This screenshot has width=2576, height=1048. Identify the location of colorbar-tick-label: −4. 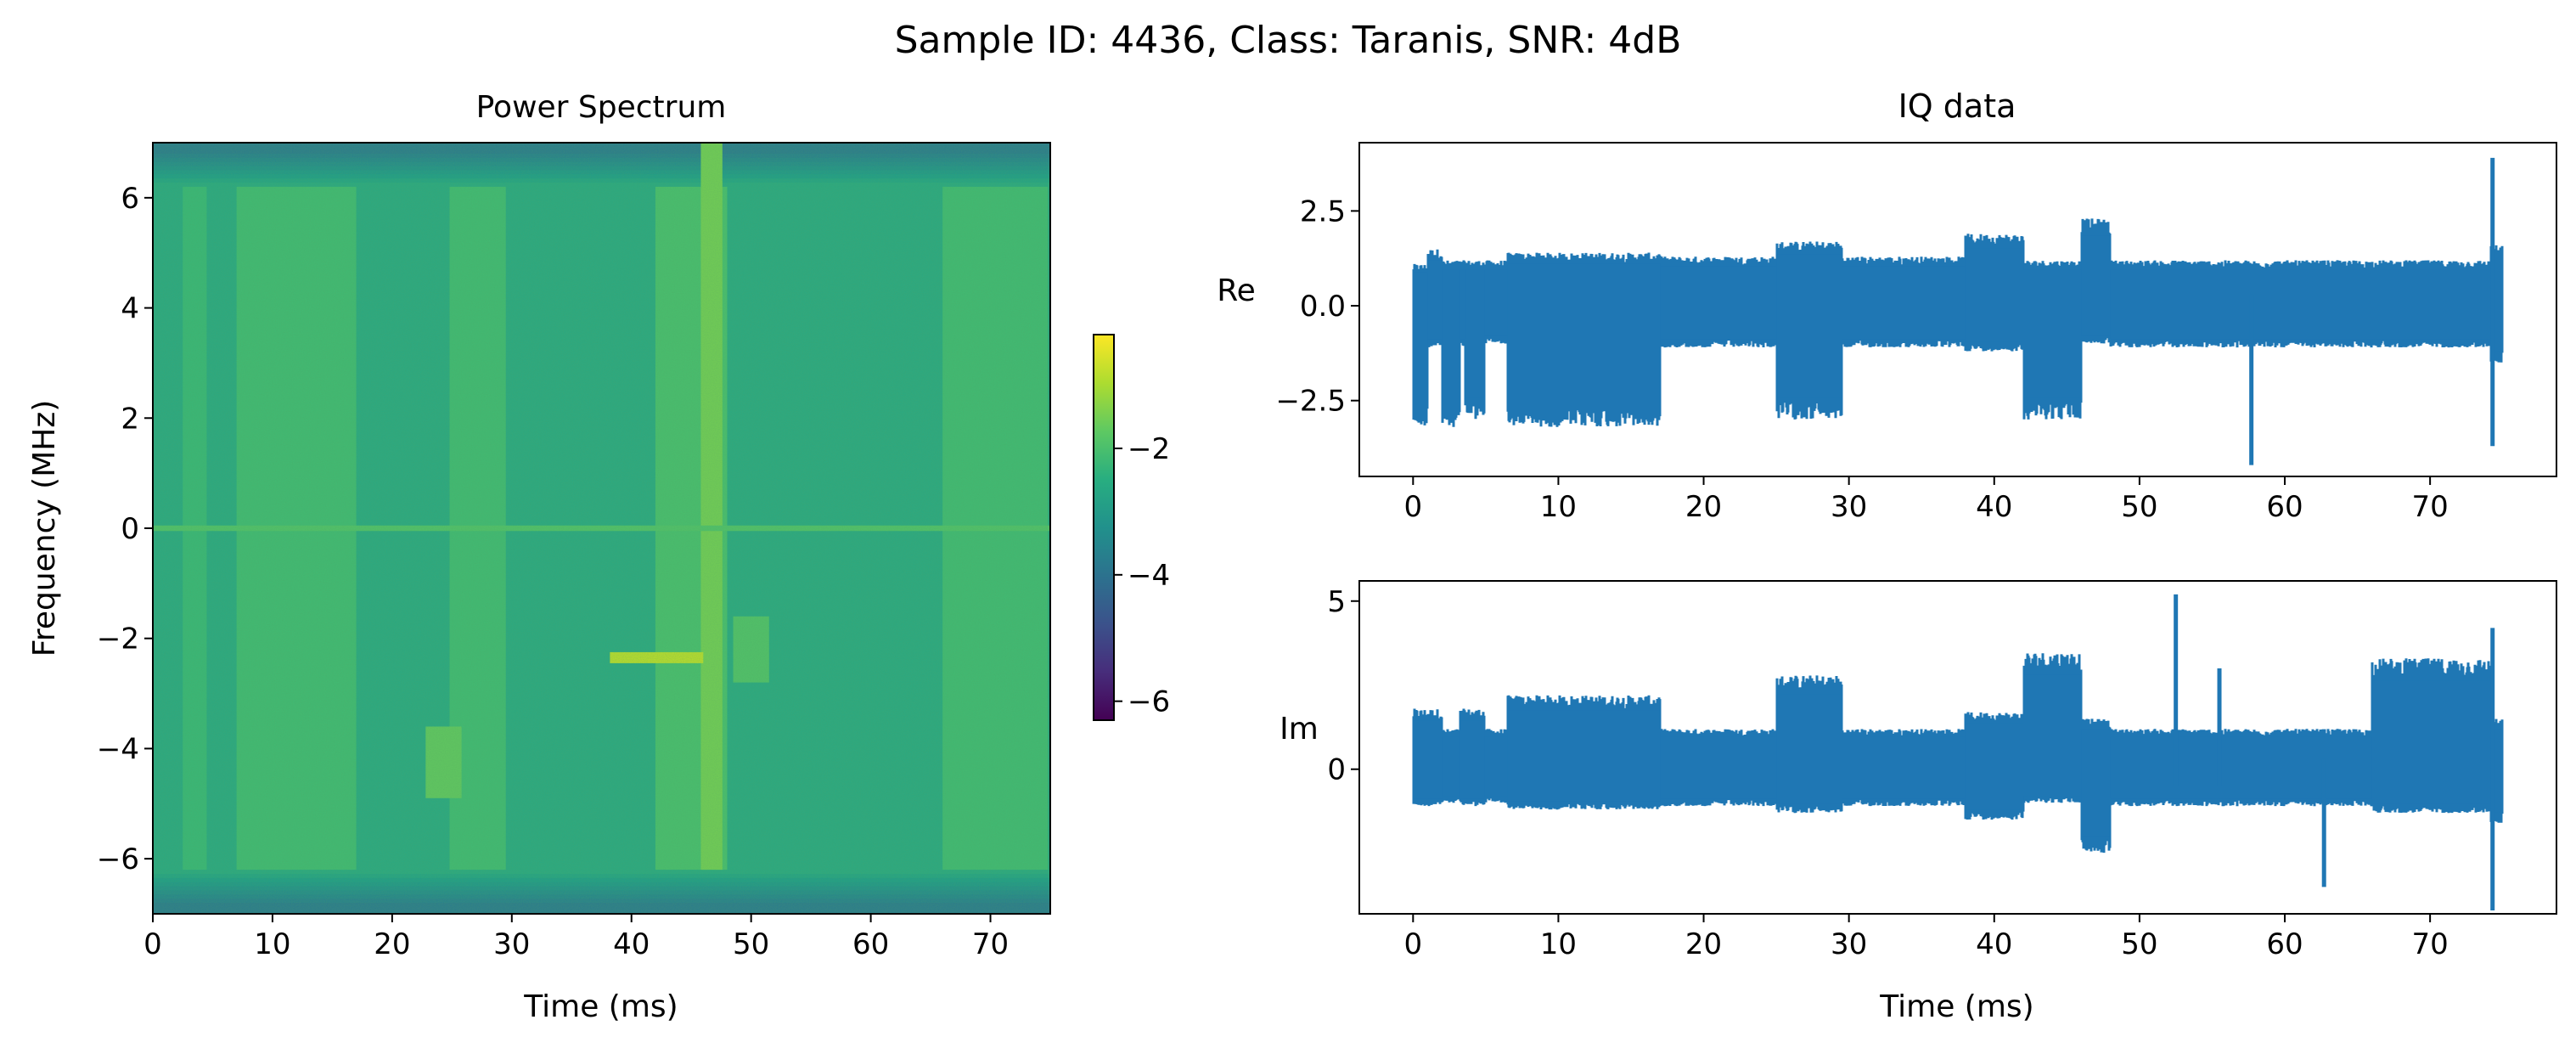
(1149, 576).